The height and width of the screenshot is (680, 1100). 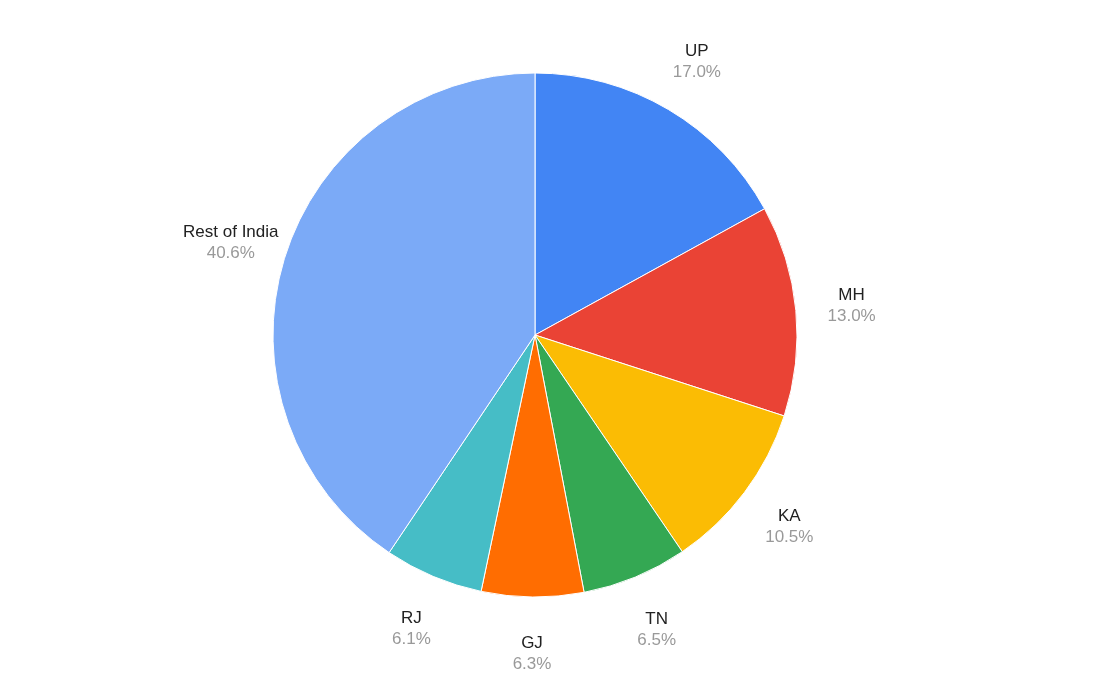 What do you see at coordinates (532, 642) in the screenshot?
I see `slice-label: GJ` at bounding box center [532, 642].